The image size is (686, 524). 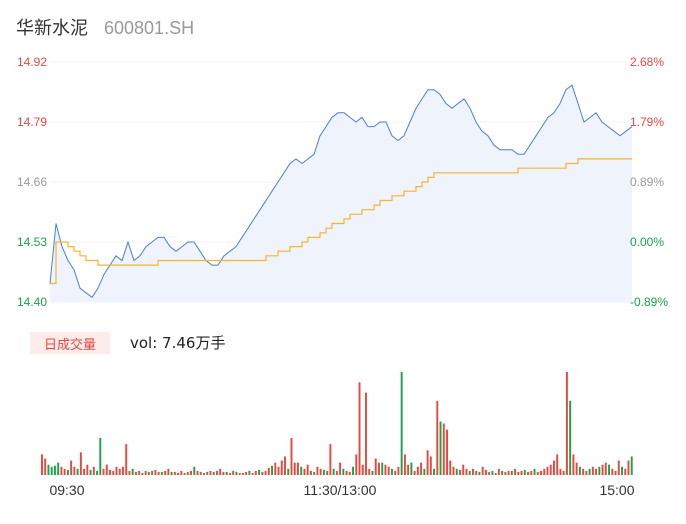 What do you see at coordinates (647, 242) in the screenshot?
I see `y-tick-right: 0.00%` at bounding box center [647, 242].